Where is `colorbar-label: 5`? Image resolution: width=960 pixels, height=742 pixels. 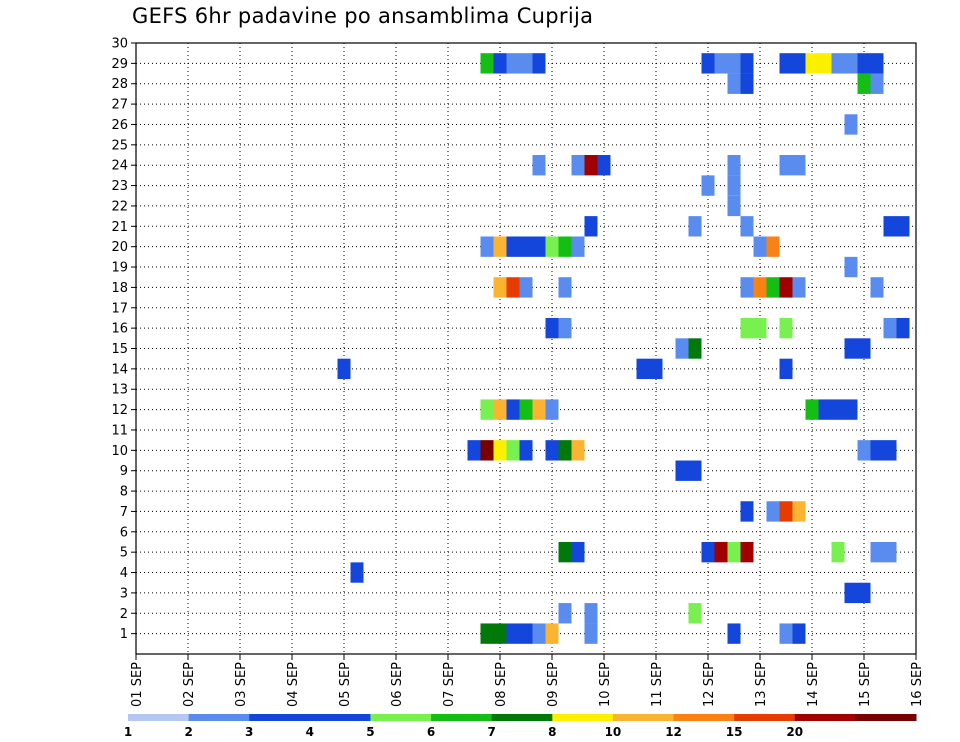 colorbar-label: 5 is located at coordinates (370, 732).